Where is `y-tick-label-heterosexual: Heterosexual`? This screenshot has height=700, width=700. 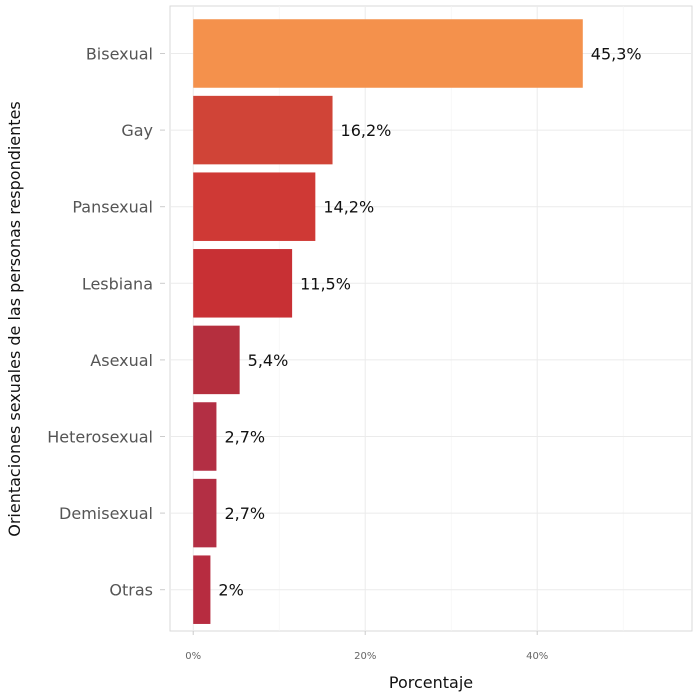
y-tick-label-heterosexual: Heterosexual is located at coordinates (100, 437).